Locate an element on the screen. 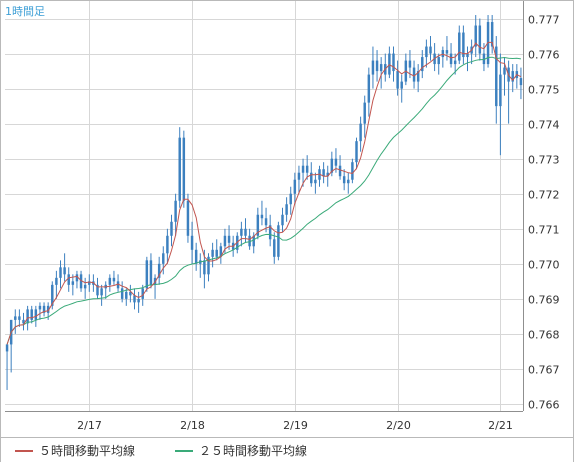 This screenshot has width=574, height=462. y-tick-label: 0.771 is located at coordinates (544, 230).